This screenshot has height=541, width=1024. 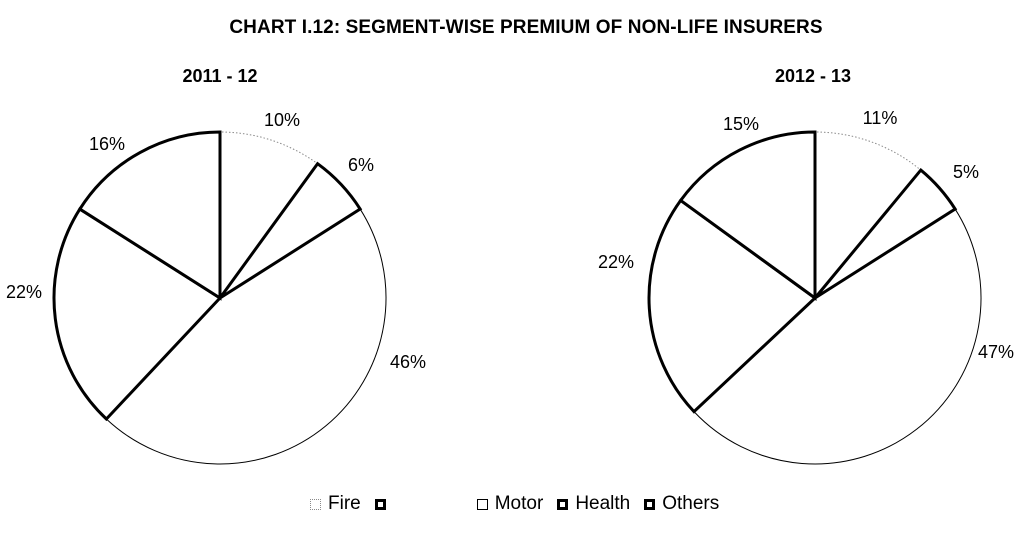 I want to click on legend-label-health: Health, so click(x=603, y=503).